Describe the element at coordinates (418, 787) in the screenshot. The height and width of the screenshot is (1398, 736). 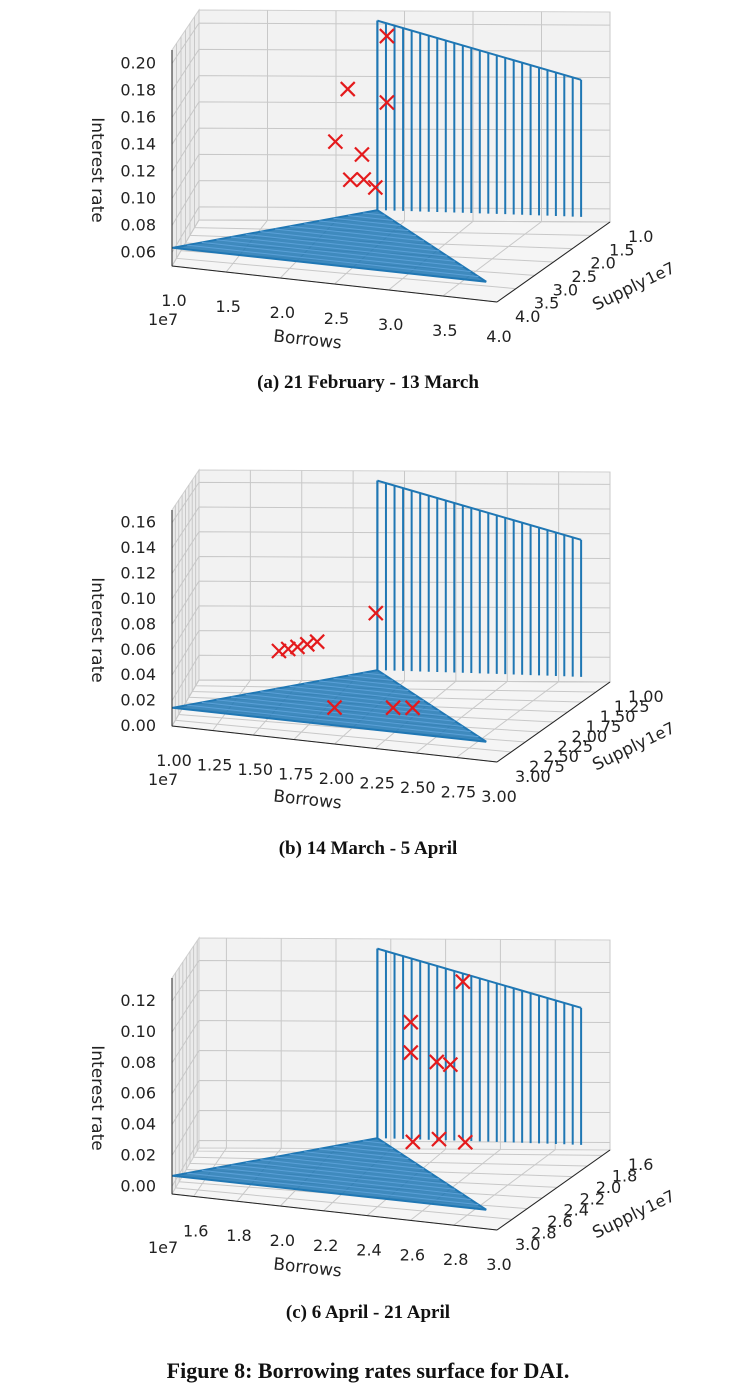
I see `x-tick-label: 2.50` at that location.